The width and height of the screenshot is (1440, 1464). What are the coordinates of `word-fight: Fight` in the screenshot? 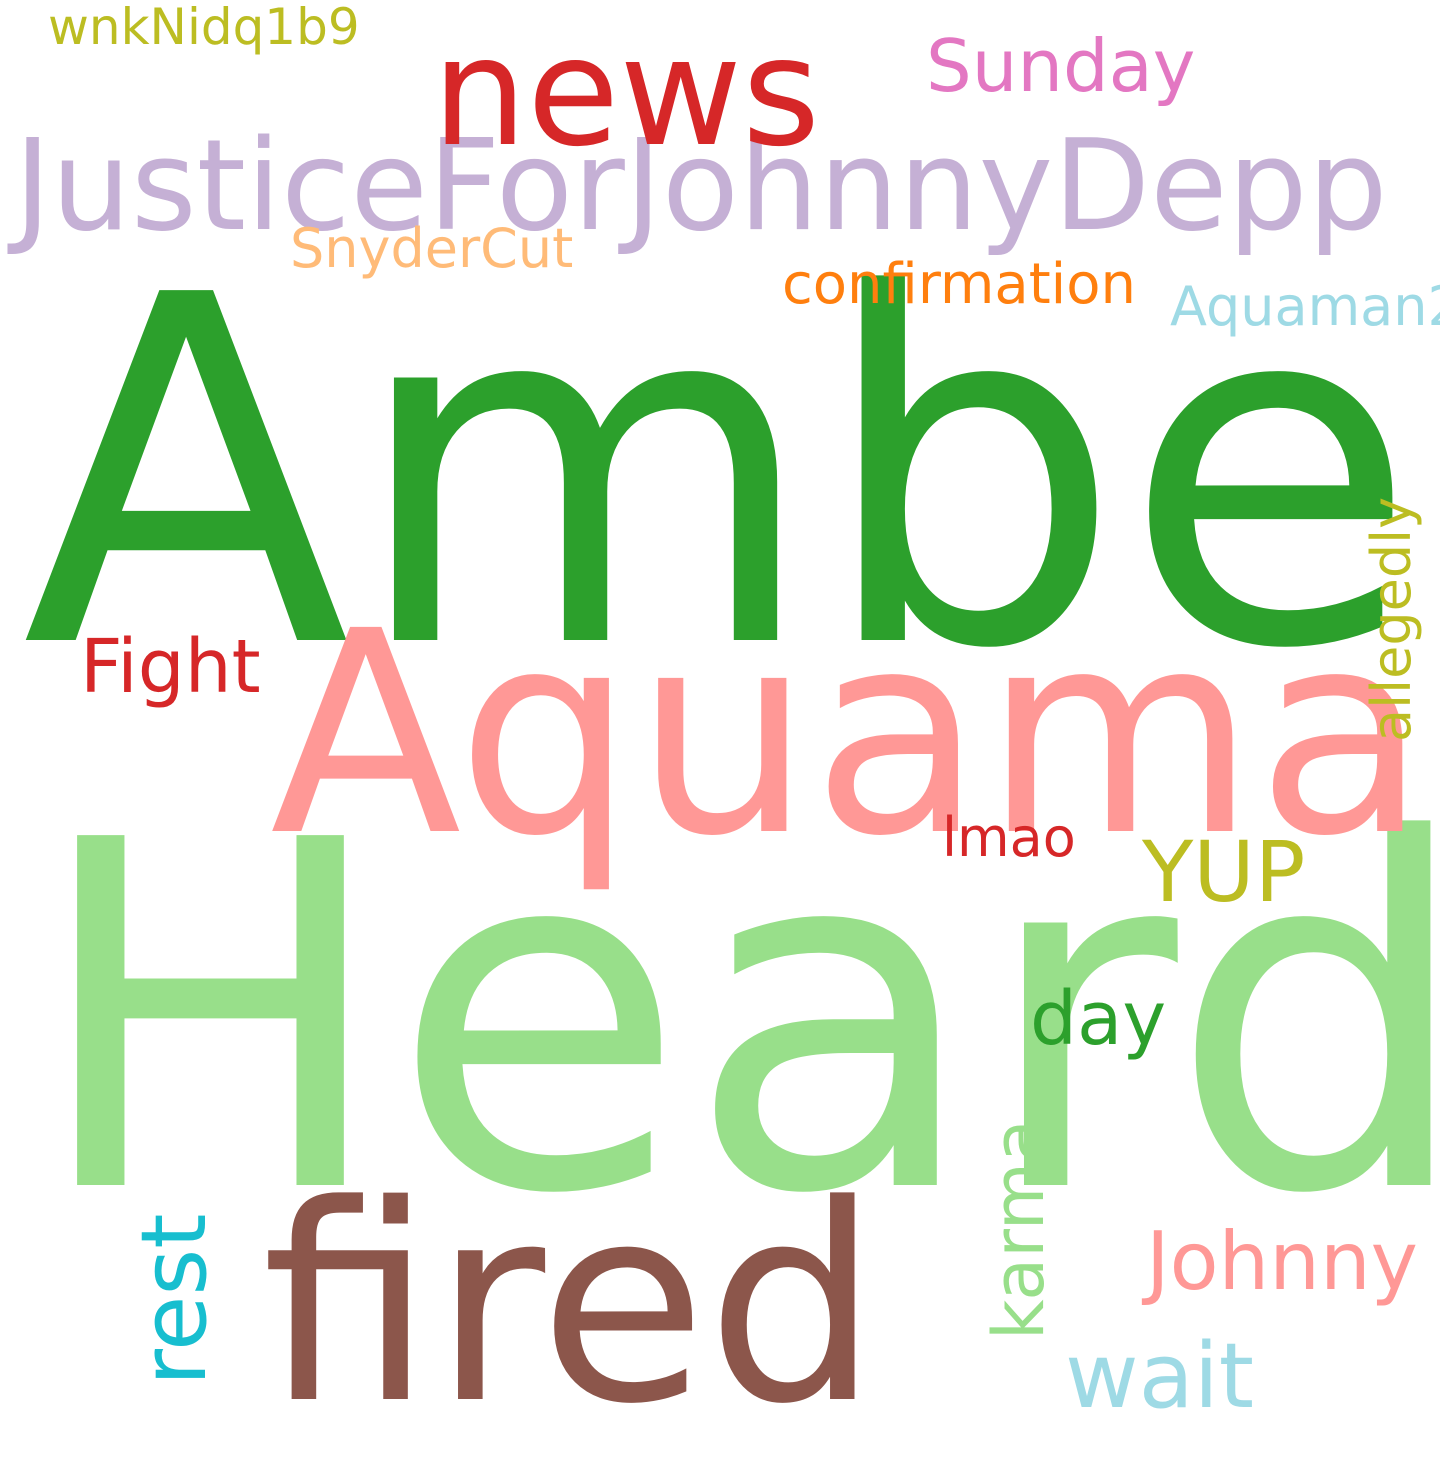 It's located at (170, 667).